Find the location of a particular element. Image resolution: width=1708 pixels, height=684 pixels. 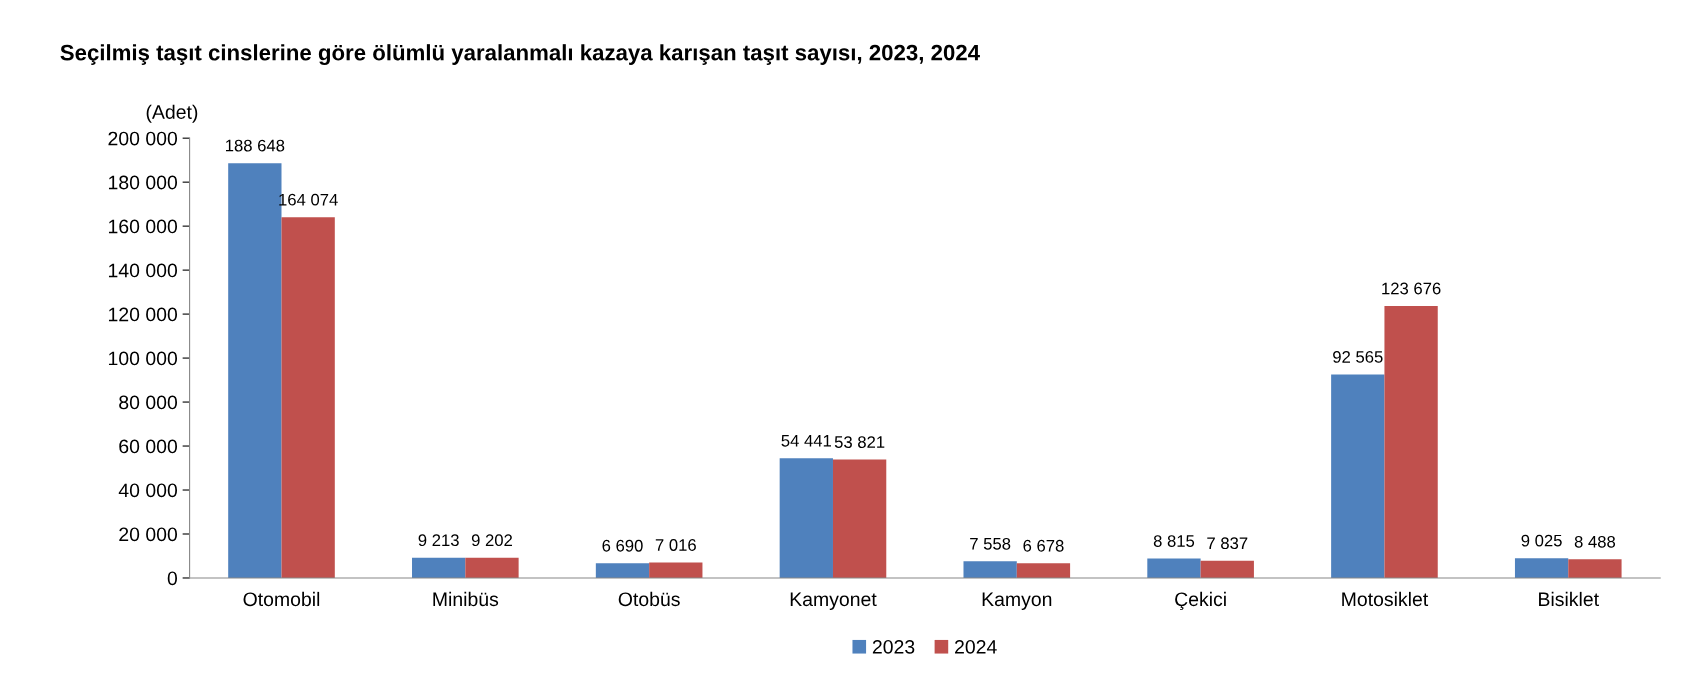

y-tick-label: 40 000 is located at coordinates (148, 490).